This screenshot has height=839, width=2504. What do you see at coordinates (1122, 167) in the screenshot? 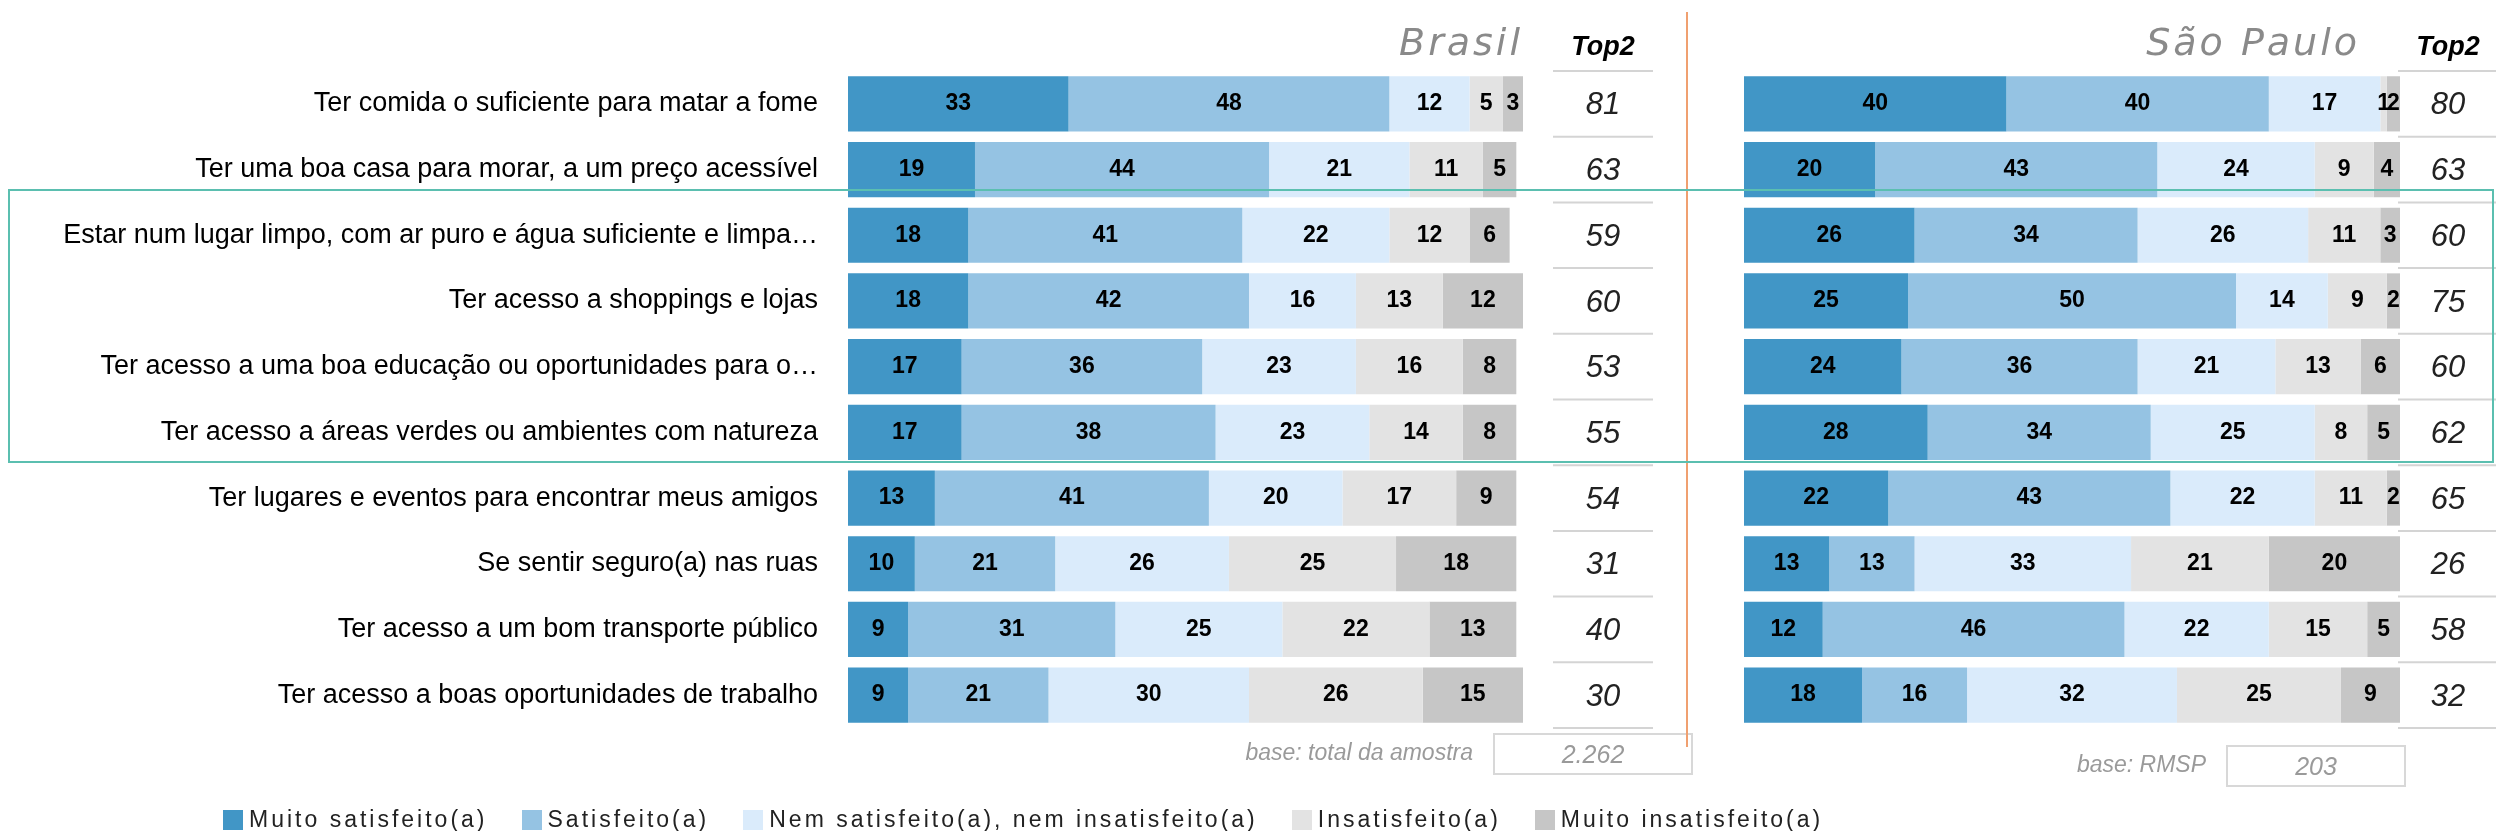
I see `data-label: 44` at bounding box center [1122, 167].